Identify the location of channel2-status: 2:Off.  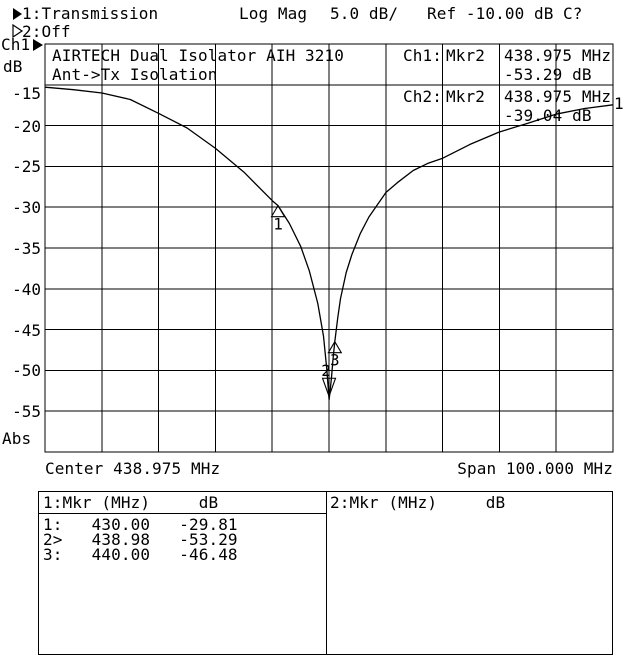
(46, 31).